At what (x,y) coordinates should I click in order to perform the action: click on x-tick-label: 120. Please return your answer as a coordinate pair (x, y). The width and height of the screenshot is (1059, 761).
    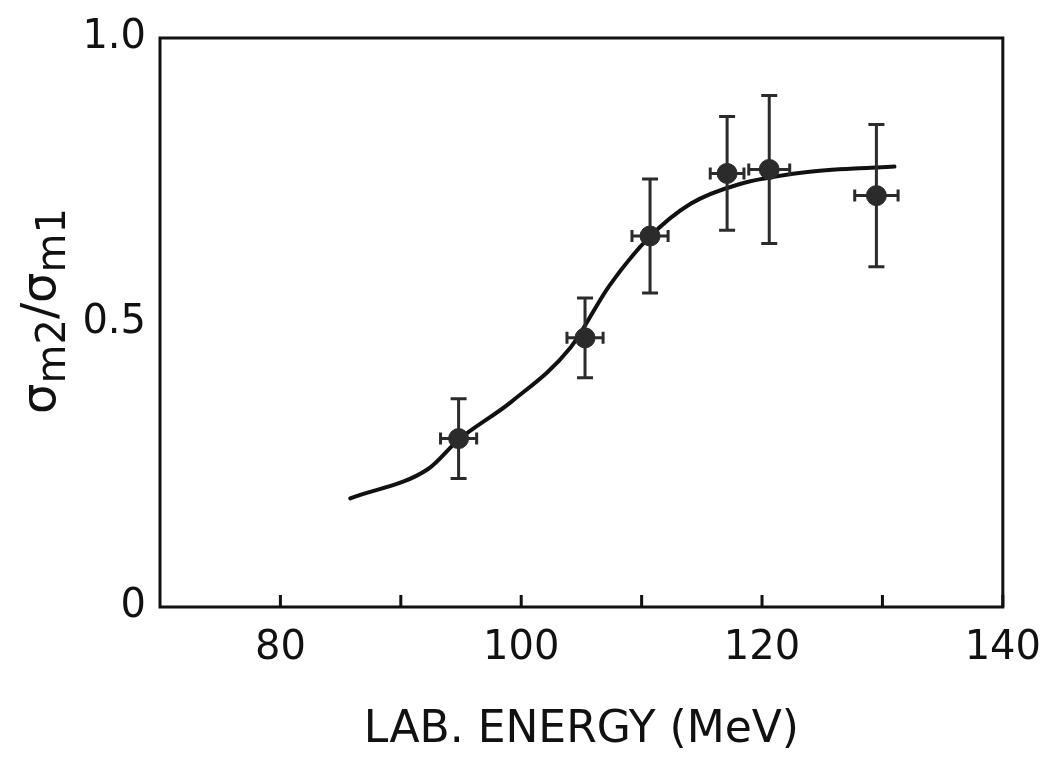
    Looking at the image, I should click on (762, 645).